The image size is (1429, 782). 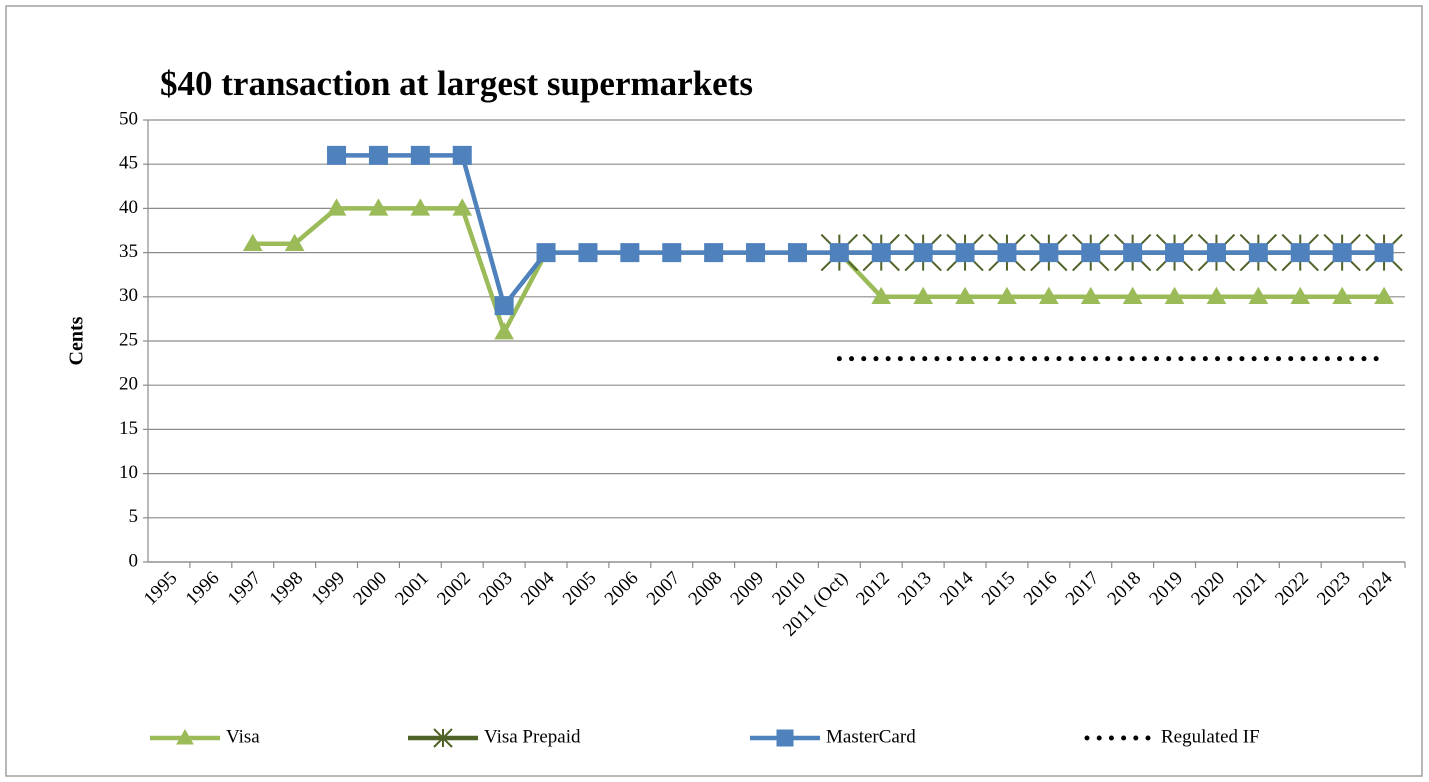 I want to click on y-tick-label: 5, so click(x=134, y=516).